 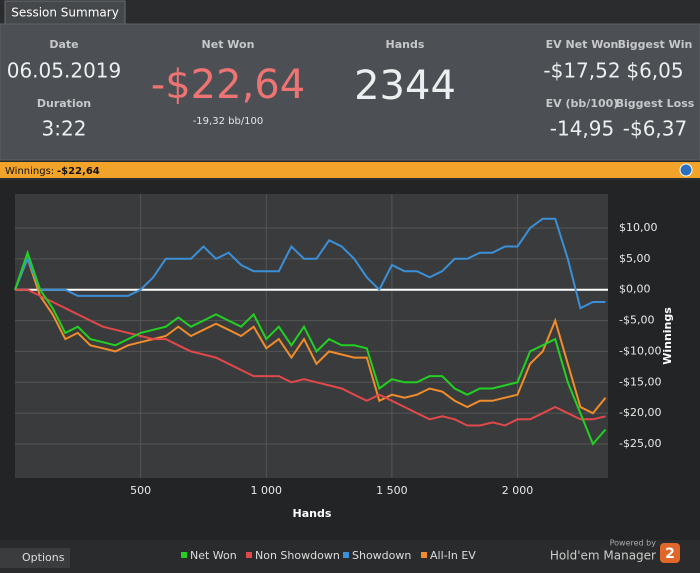 I want to click on stat-label: Biggest Win, so click(x=655, y=44).